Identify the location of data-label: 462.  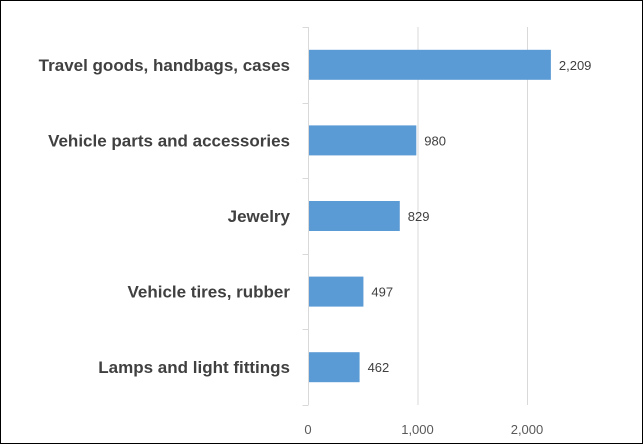
(379, 367).